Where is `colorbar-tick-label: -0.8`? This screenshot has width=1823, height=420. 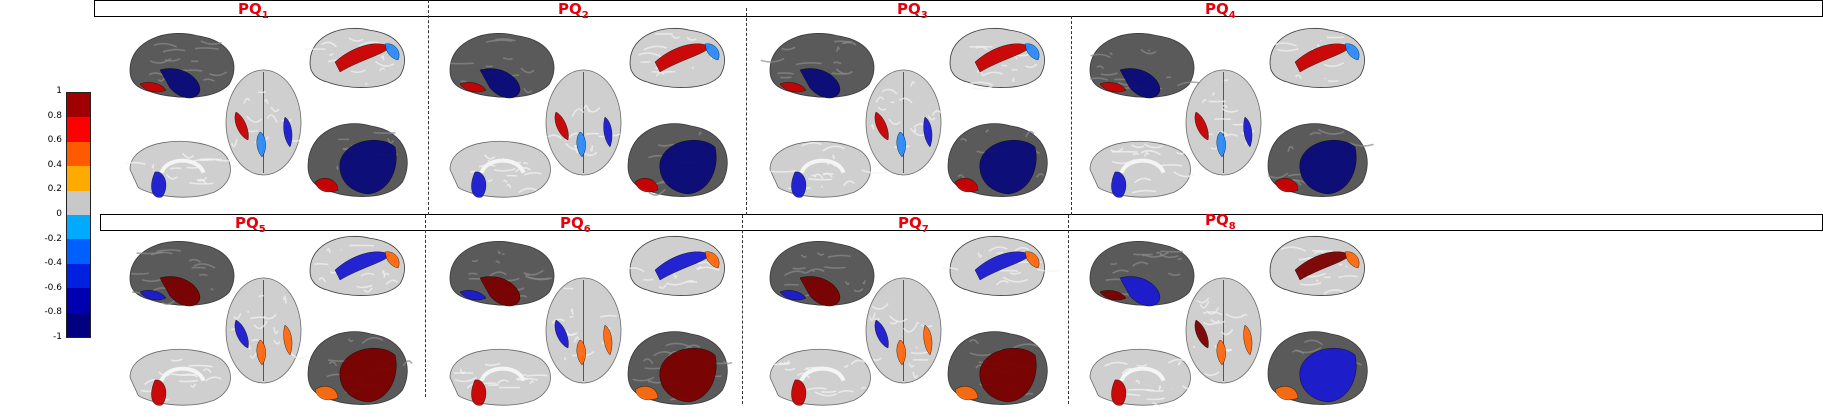 colorbar-tick-label: -0.8 is located at coordinates (53, 312).